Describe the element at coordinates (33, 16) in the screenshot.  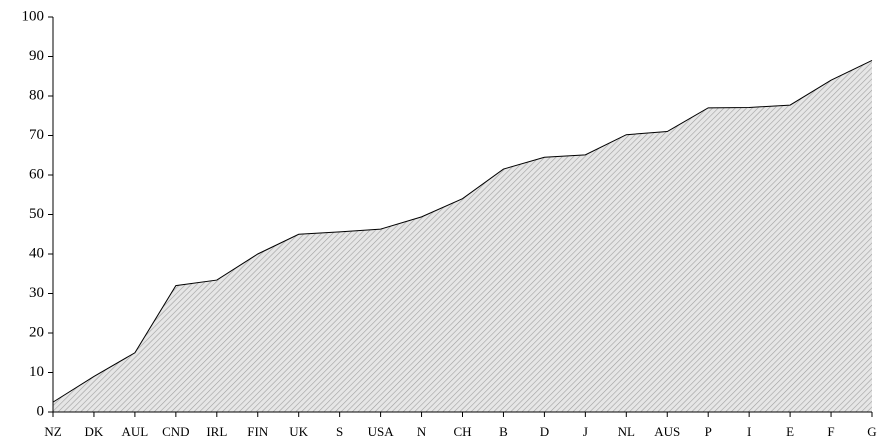
I see `y-tick-label: 100` at that location.